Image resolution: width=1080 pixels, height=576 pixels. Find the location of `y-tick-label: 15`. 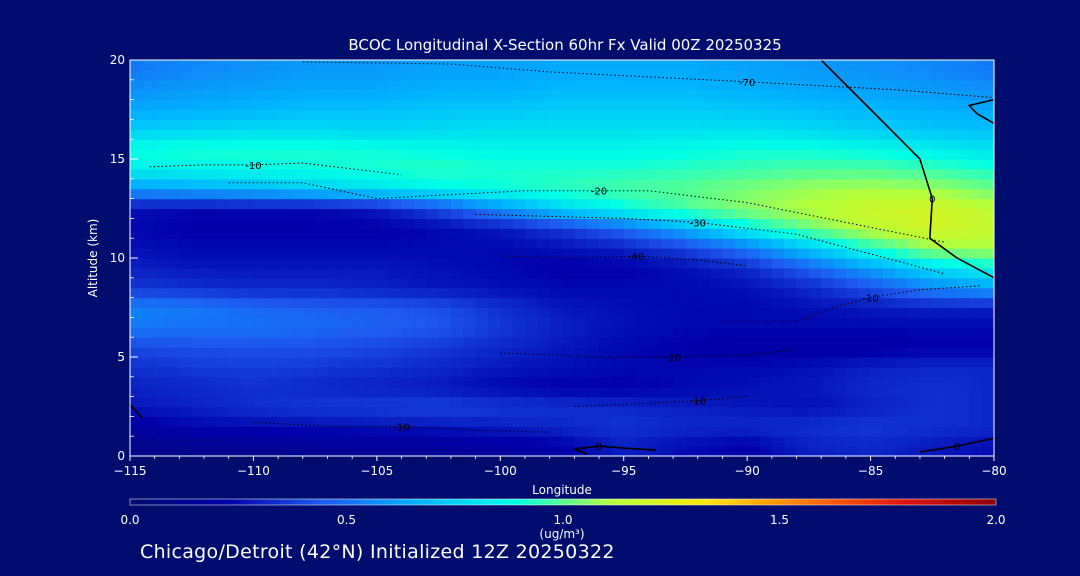

y-tick-label: 15 is located at coordinates (117, 159).